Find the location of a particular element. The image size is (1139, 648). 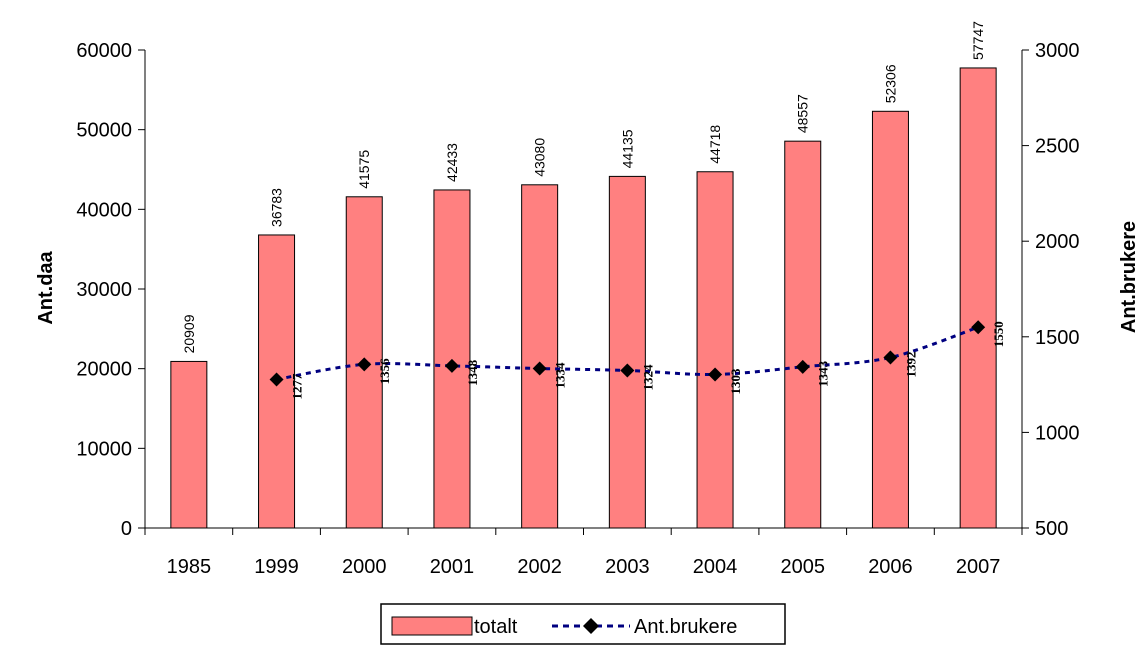

bar-value-label: 44135 is located at coordinates (627, 148).